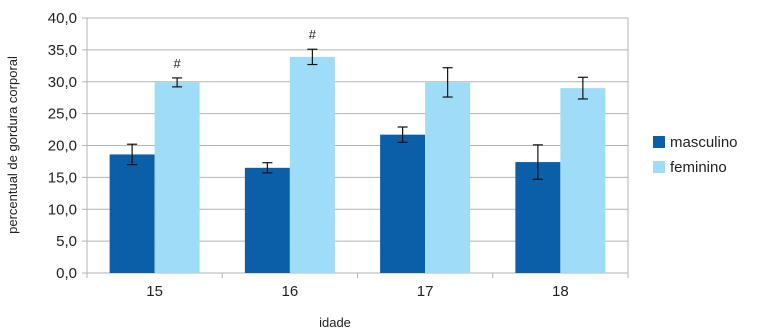 This screenshot has height=329, width=761. Describe the element at coordinates (66, 273) in the screenshot. I see `y-tick-label: 0,0` at that location.